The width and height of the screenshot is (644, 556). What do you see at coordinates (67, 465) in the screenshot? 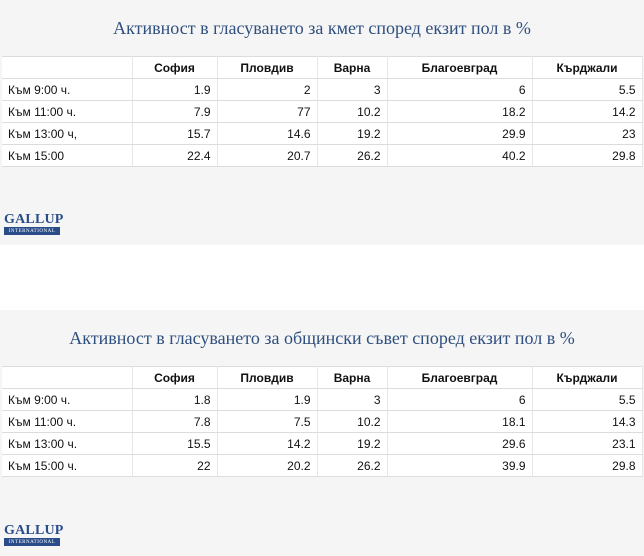
I see `row-label: Към 15:00 ч.` at bounding box center [67, 465].